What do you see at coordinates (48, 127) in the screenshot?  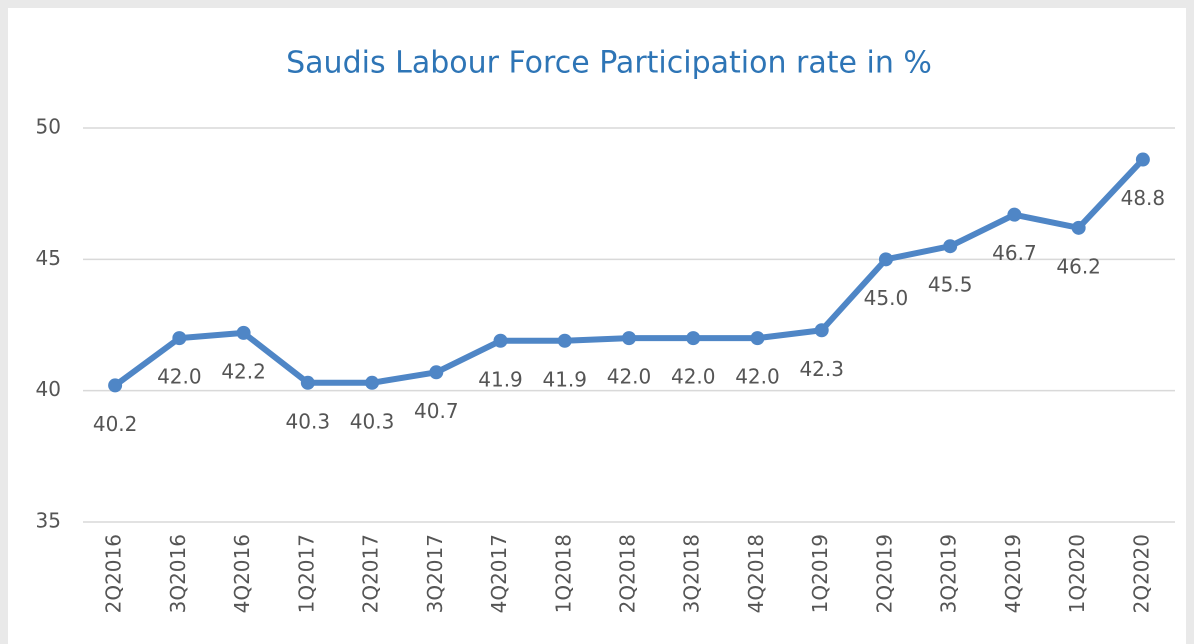 I see `y-tick-label: 50` at bounding box center [48, 127].